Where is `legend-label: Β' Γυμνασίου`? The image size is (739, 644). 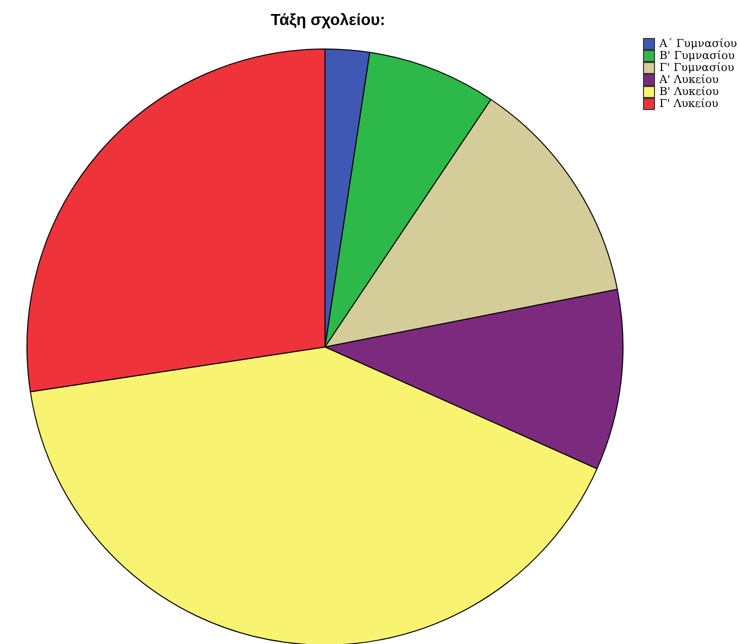 legend-label: Β' Γυμνασίου is located at coordinates (697, 55).